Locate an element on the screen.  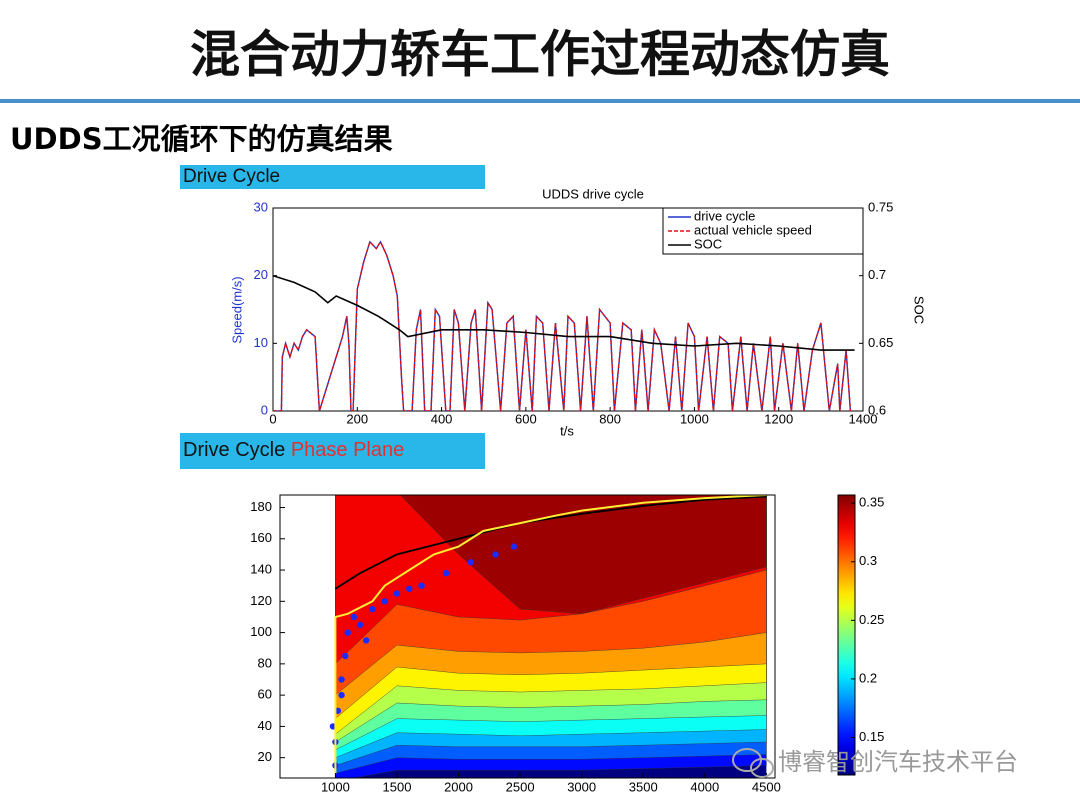
x-tick-label: 600 is located at coordinates (526, 418).